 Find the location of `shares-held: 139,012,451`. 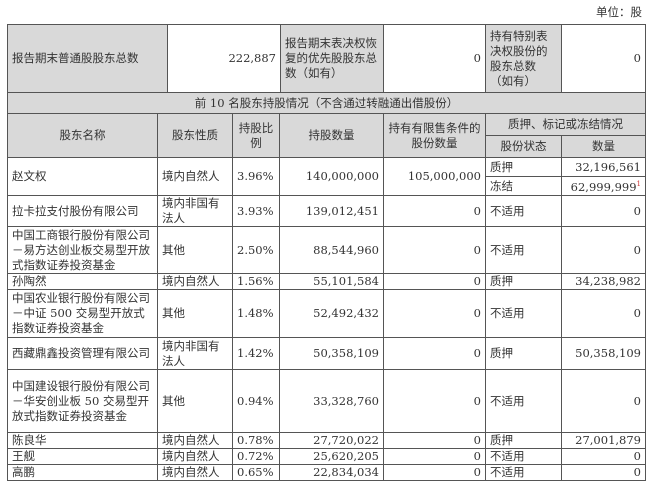

shares-held: 139,012,451 is located at coordinates (331, 211).